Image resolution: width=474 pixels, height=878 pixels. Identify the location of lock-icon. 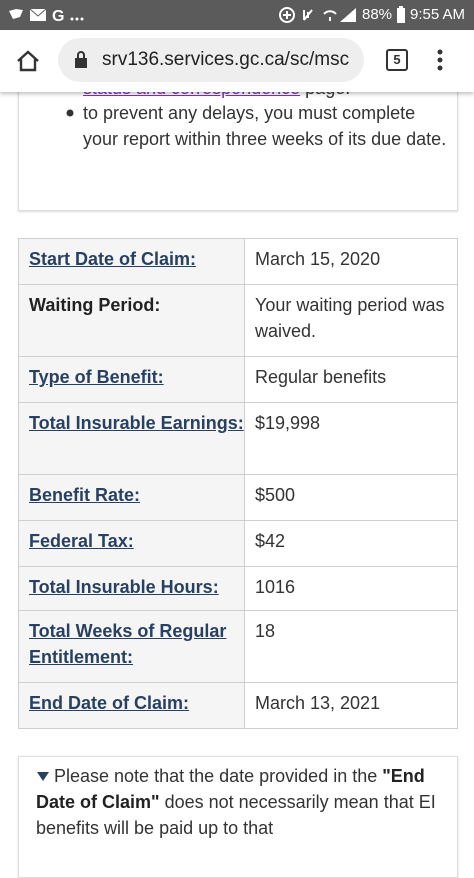
(81, 59).